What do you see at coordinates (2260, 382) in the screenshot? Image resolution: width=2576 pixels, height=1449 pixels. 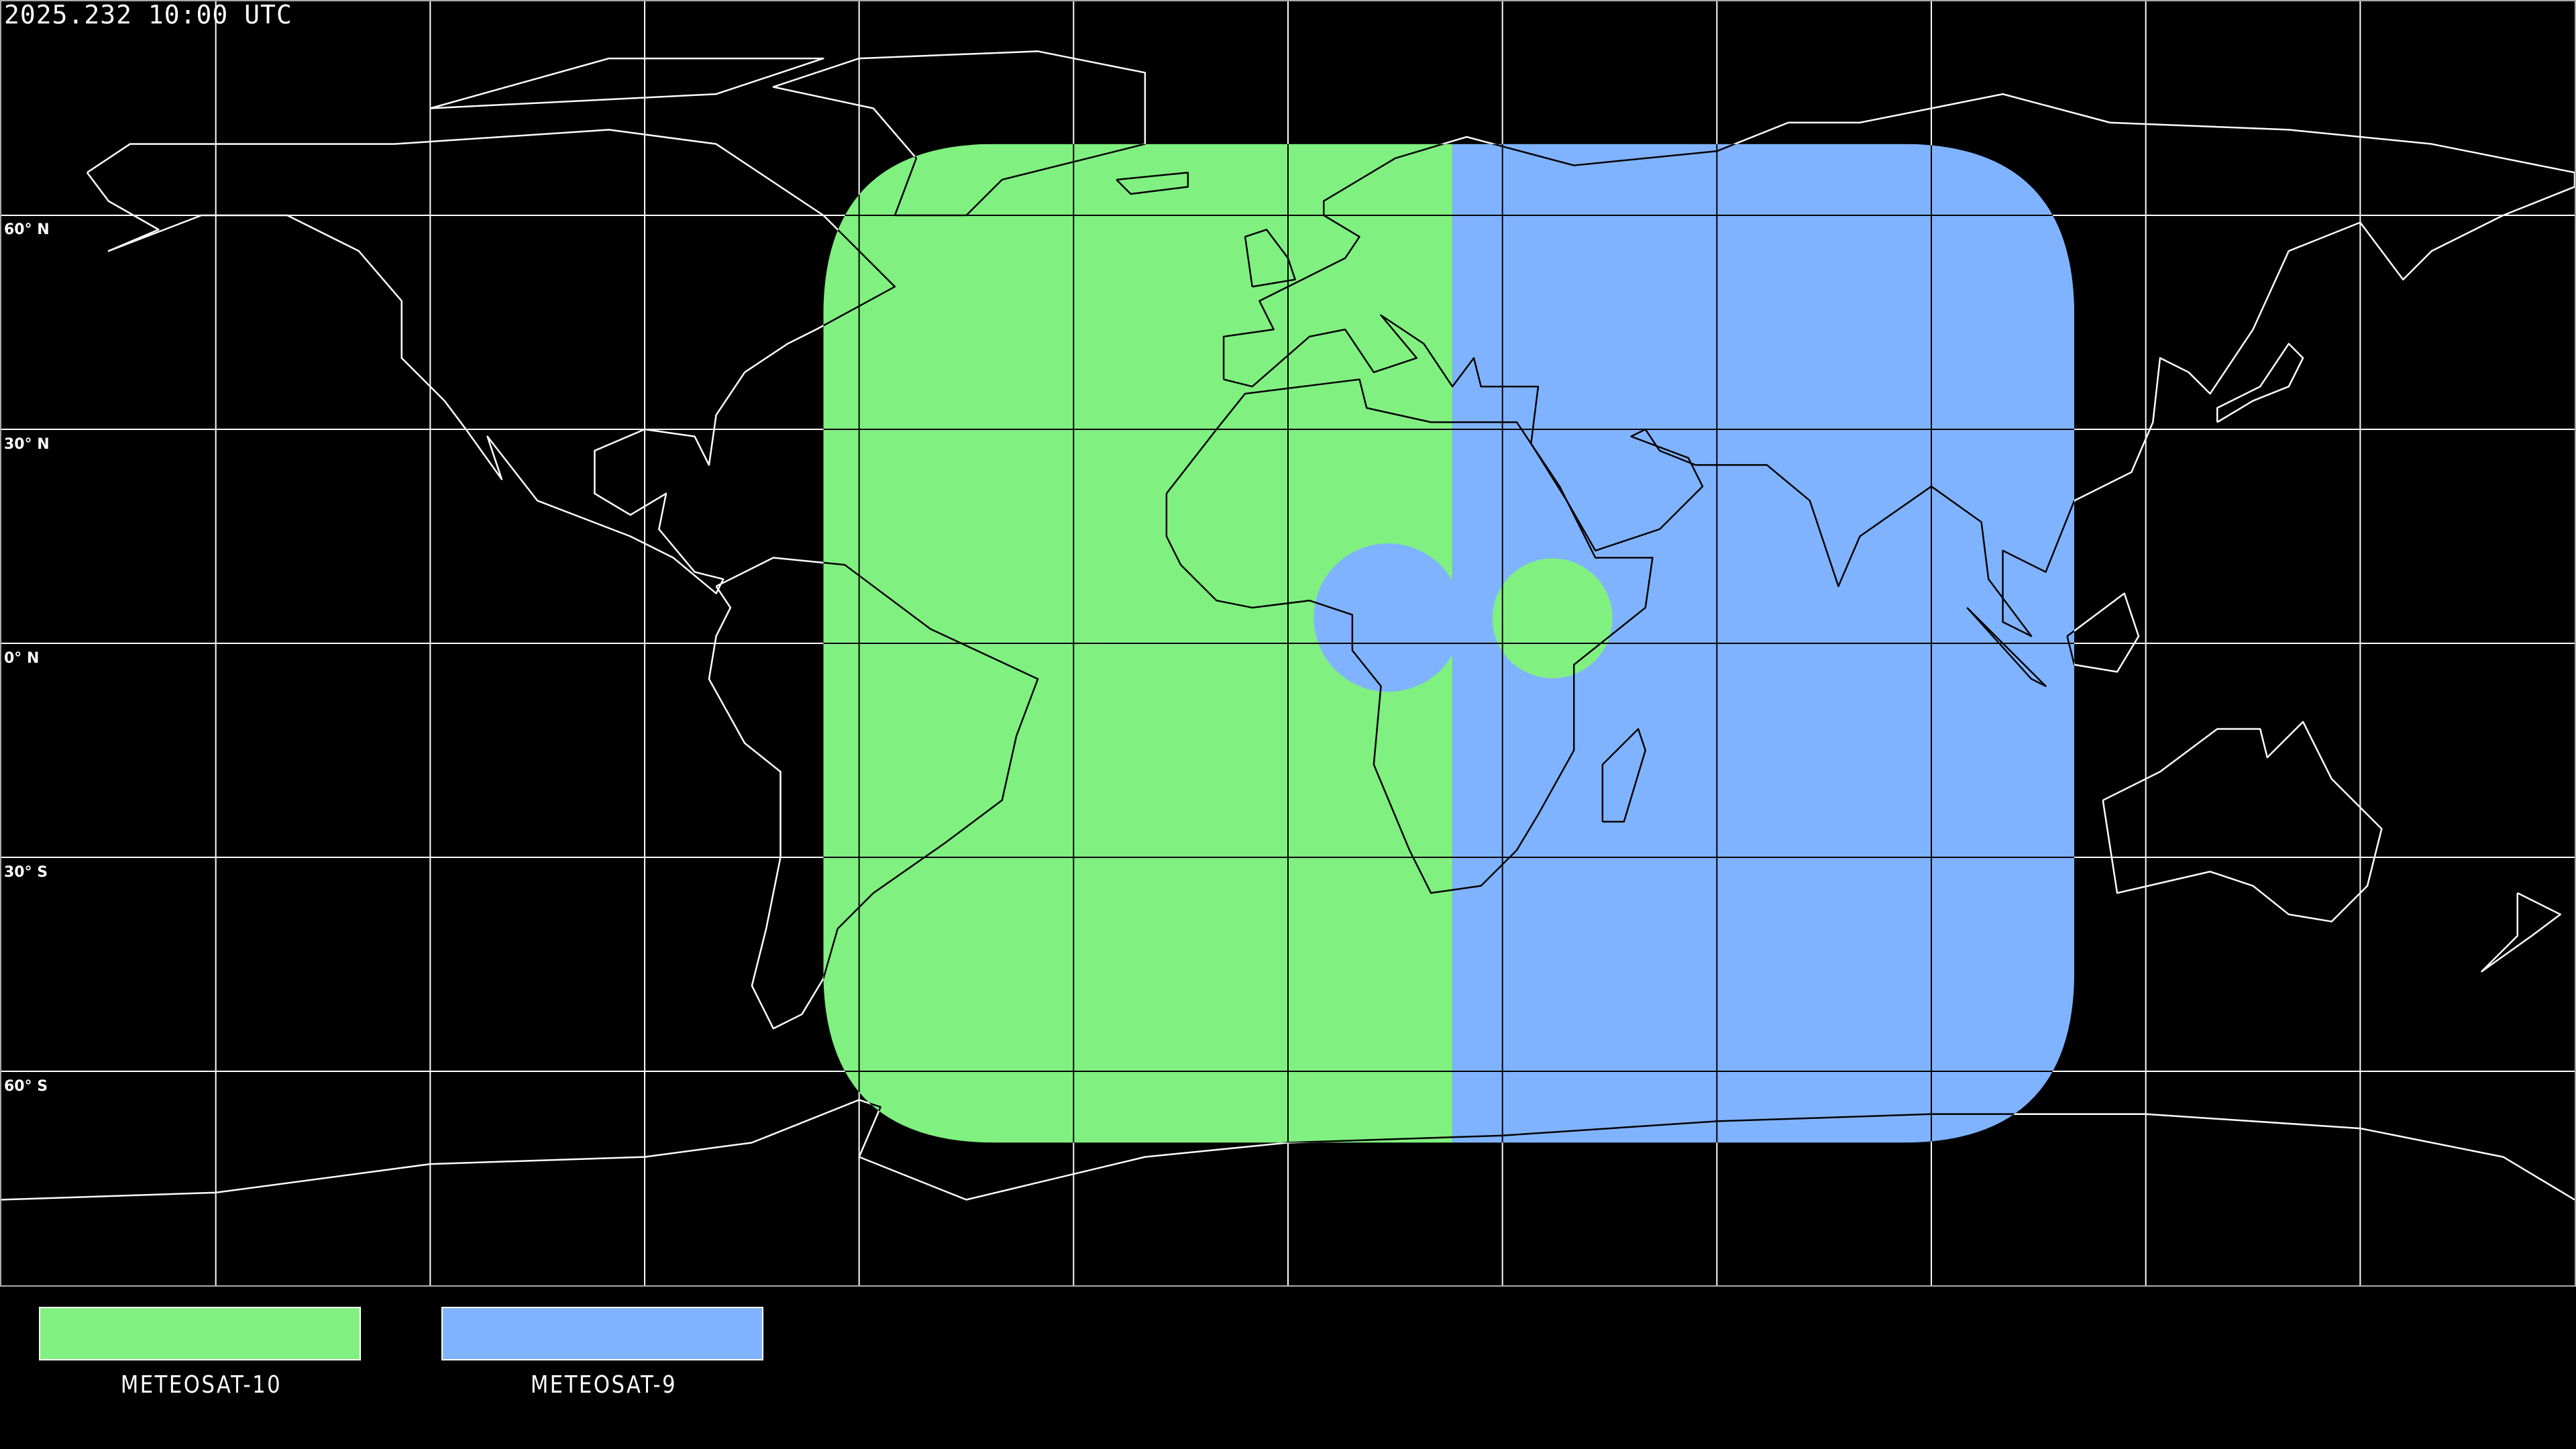 I see `coastline-japan` at bounding box center [2260, 382].